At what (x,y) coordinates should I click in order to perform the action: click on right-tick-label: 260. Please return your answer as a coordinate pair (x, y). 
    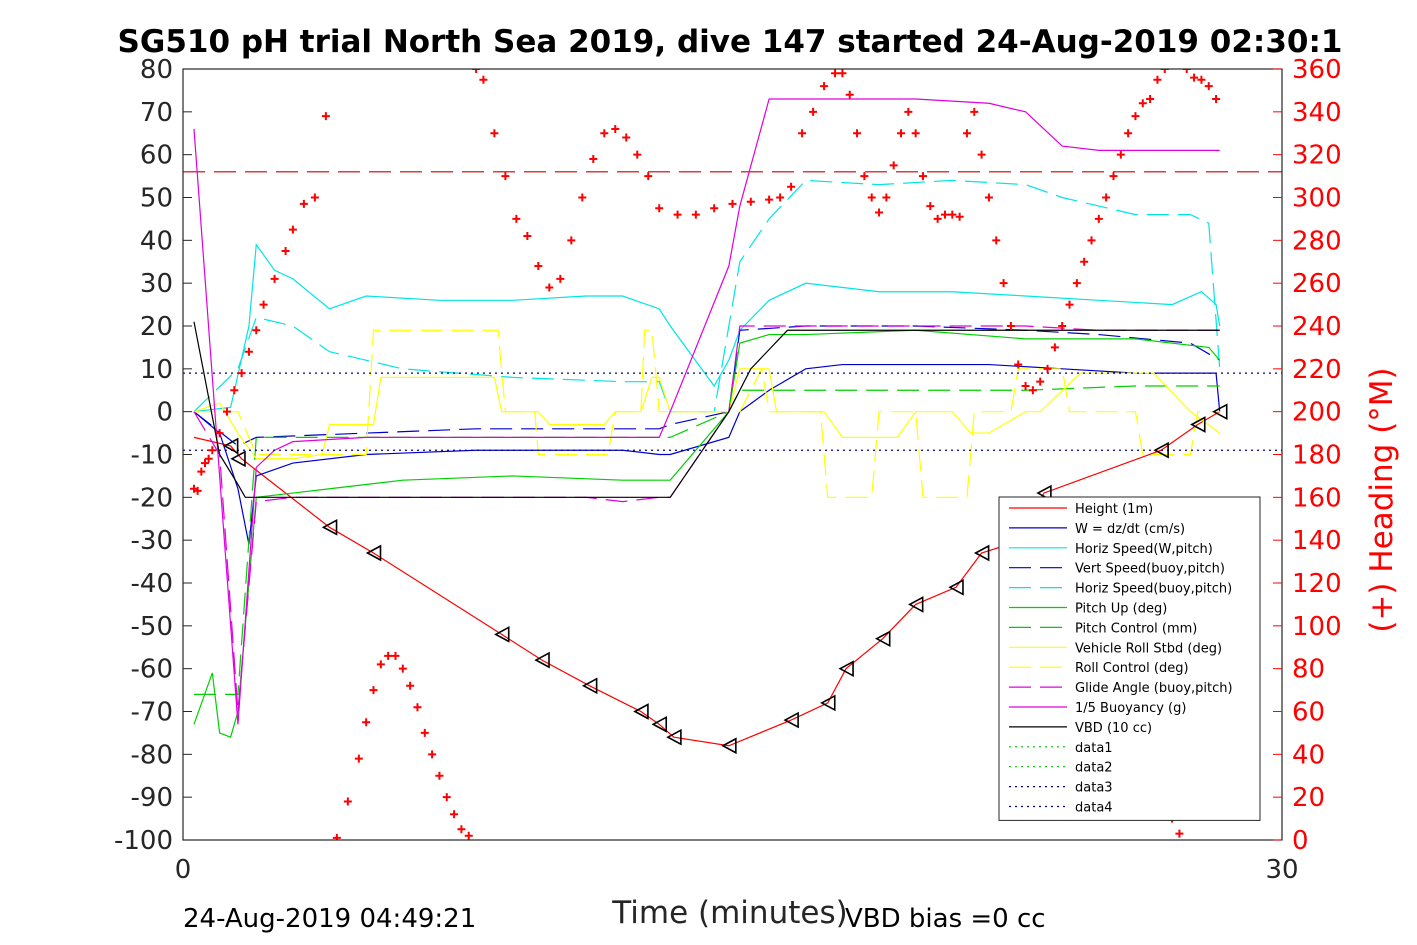
    Looking at the image, I should click on (1317, 284).